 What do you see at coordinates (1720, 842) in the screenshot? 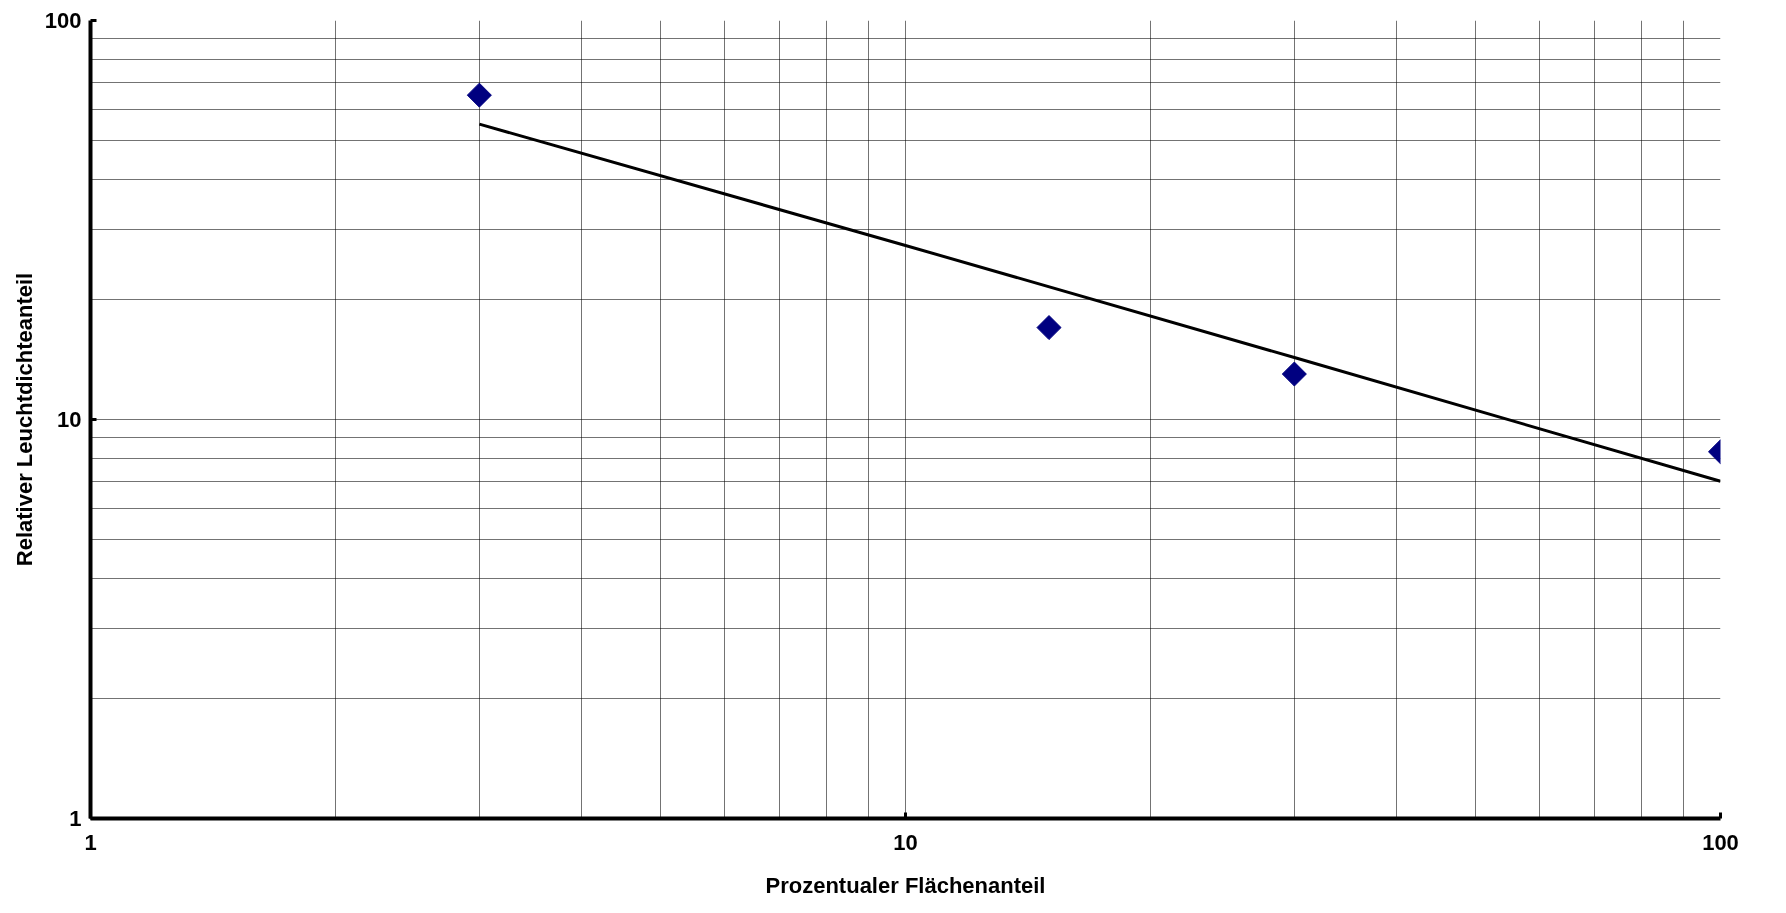
I see `x-tick-label: 100` at bounding box center [1720, 842].